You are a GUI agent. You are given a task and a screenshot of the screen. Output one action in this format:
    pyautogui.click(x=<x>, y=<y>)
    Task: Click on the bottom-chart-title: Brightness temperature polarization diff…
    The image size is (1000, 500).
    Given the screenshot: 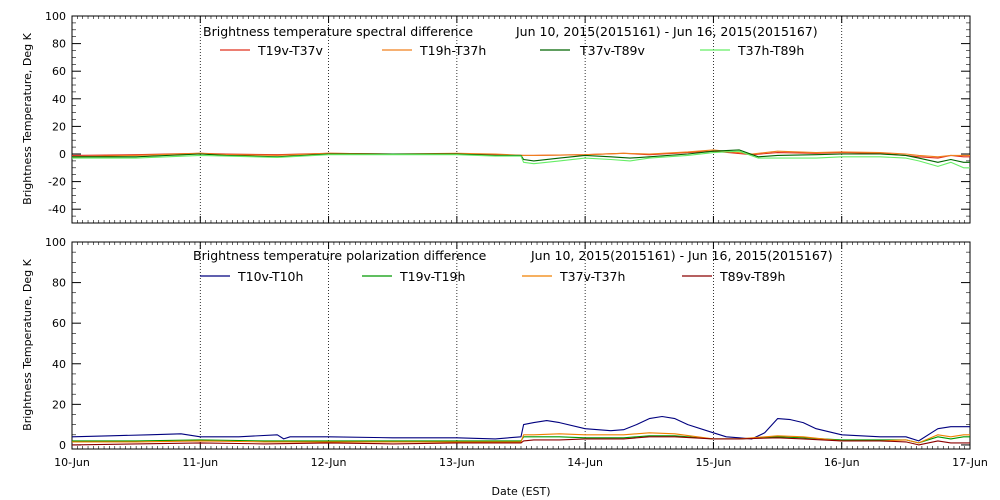 What is the action you would take?
    pyautogui.click(x=340, y=255)
    